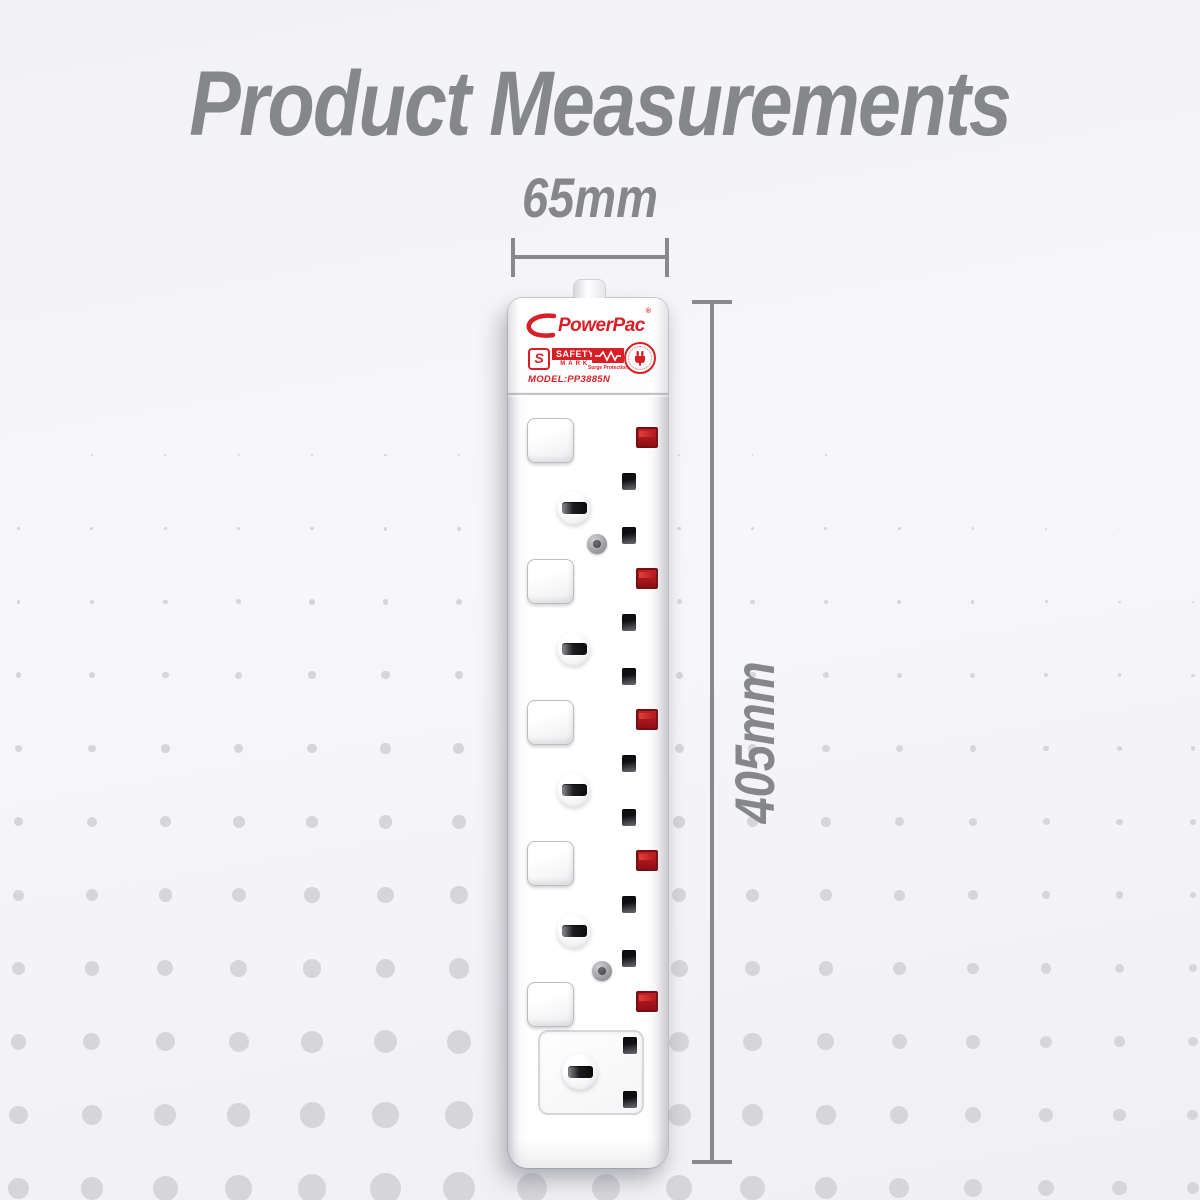 The height and width of the screenshot is (1200, 1200). Describe the element at coordinates (513, 257) in the screenshot. I see `width-dimension-tick-left` at that location.